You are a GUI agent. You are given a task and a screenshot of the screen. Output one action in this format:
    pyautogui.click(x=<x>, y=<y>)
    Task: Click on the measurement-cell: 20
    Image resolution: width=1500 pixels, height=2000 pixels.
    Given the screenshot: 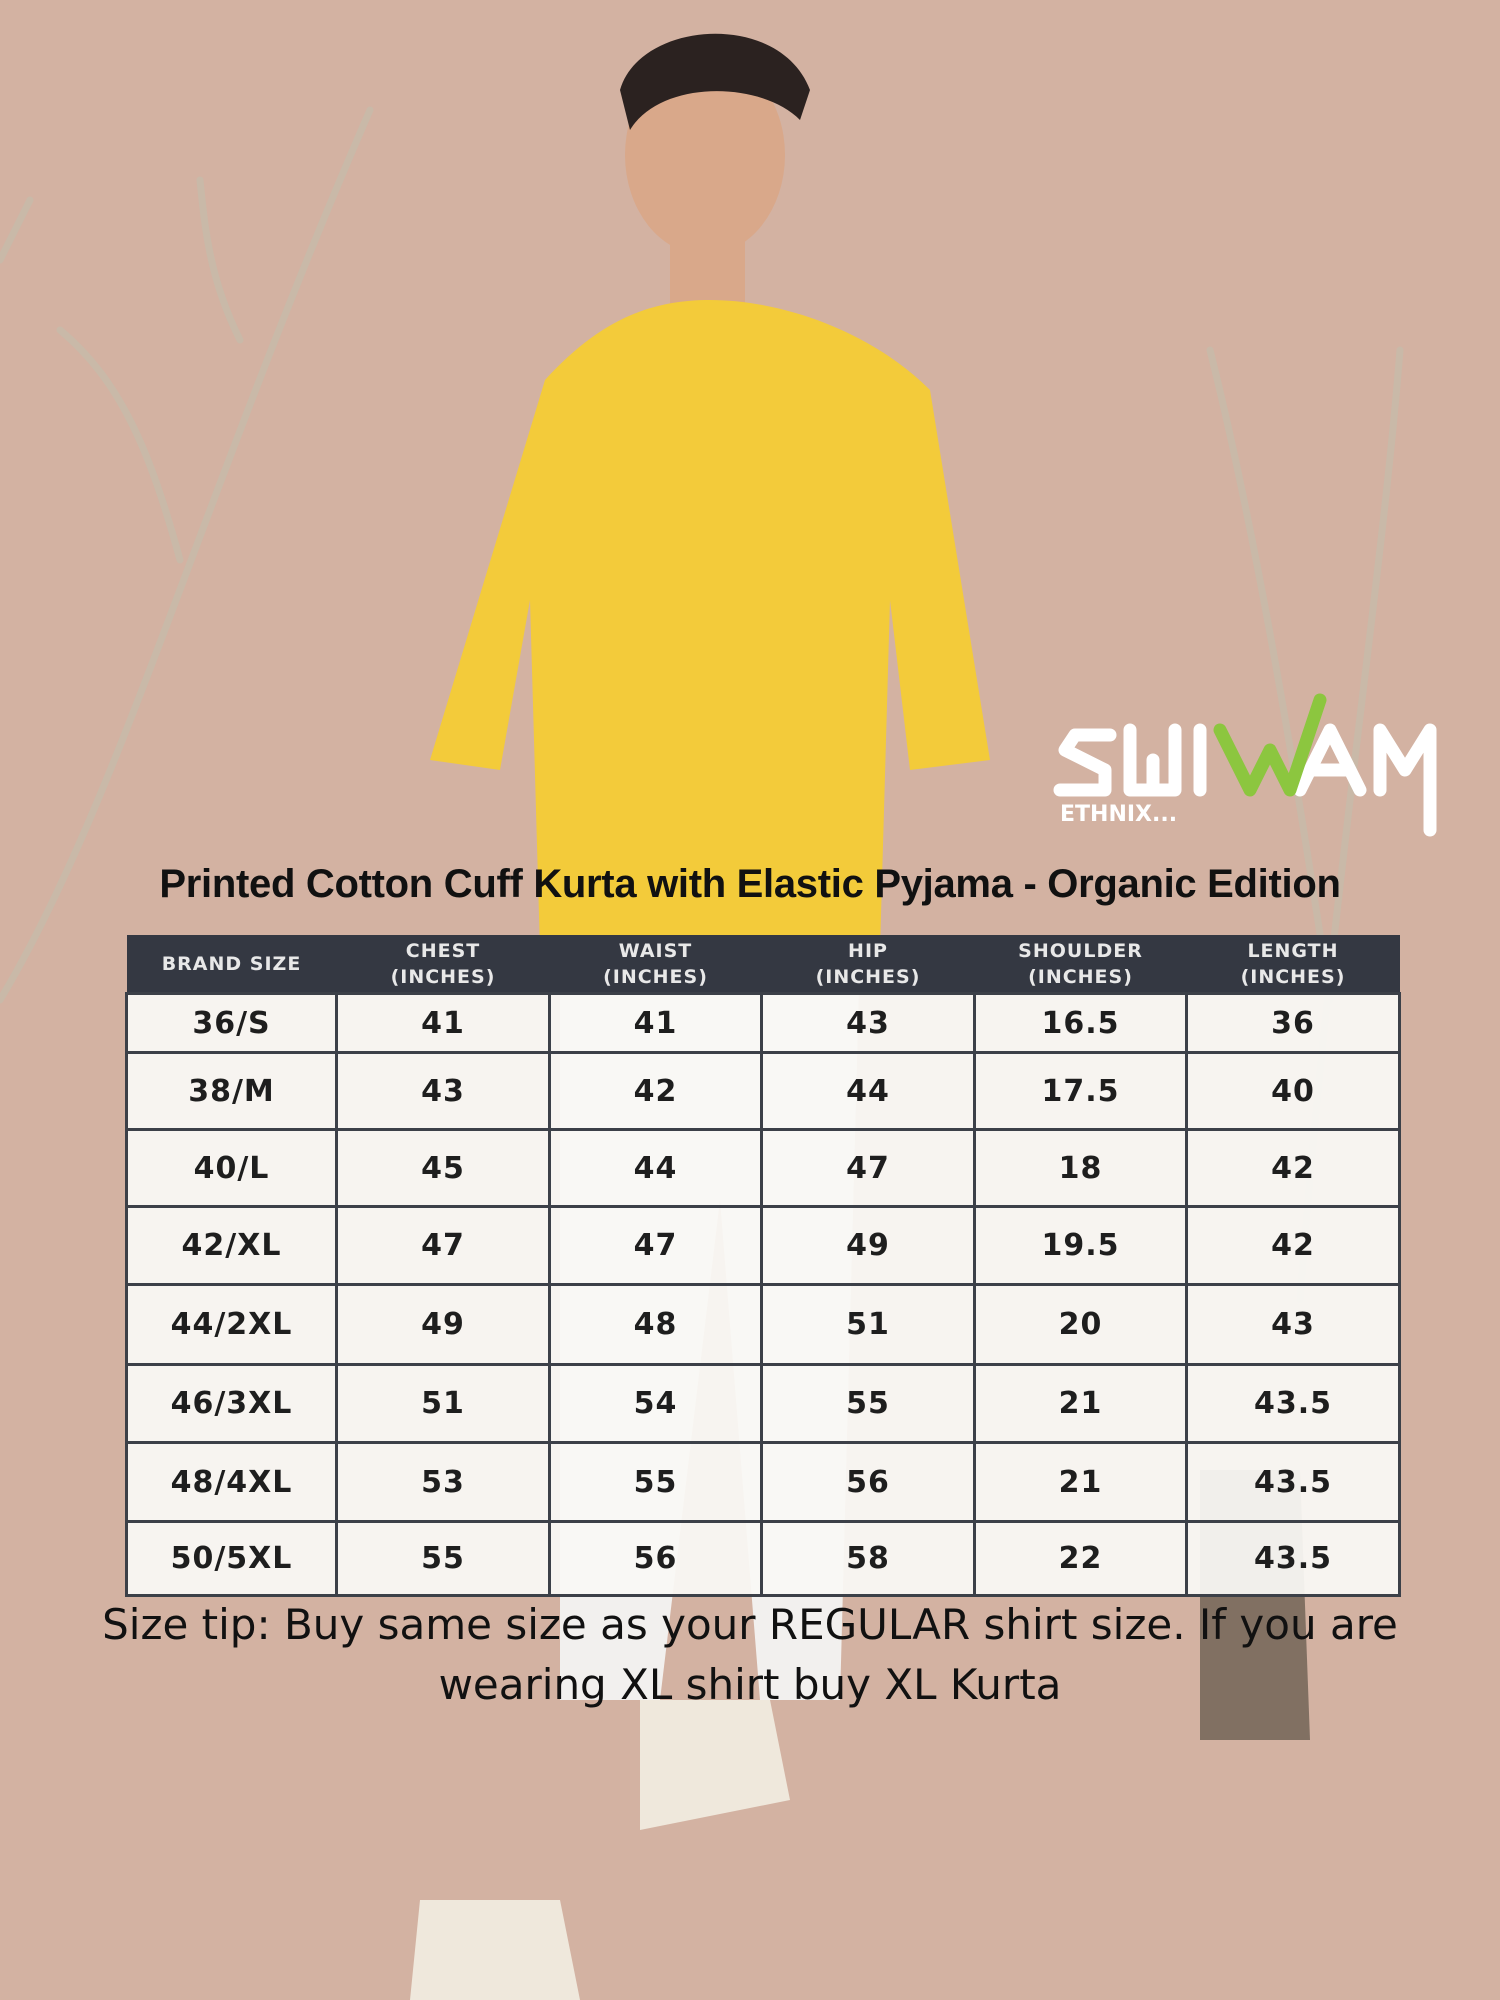 What is the action you would take?
    pyautogui.click(x=1080, y=1324)
    